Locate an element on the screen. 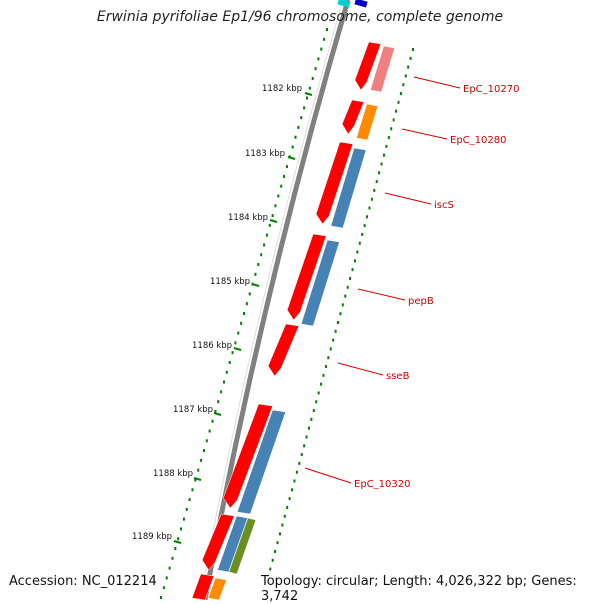 The width and height of the screenshot is (600, 604). leader-line-sseb is located at coordinates (360, 369).